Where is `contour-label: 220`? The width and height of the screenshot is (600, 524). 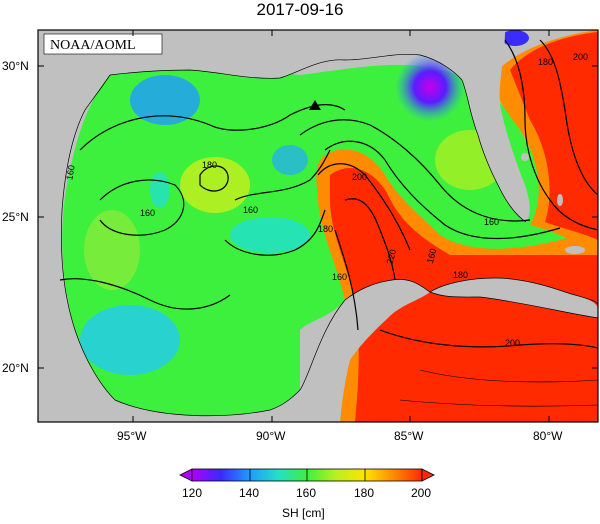 contour-label: 220 is located at coordinates (392, 256).